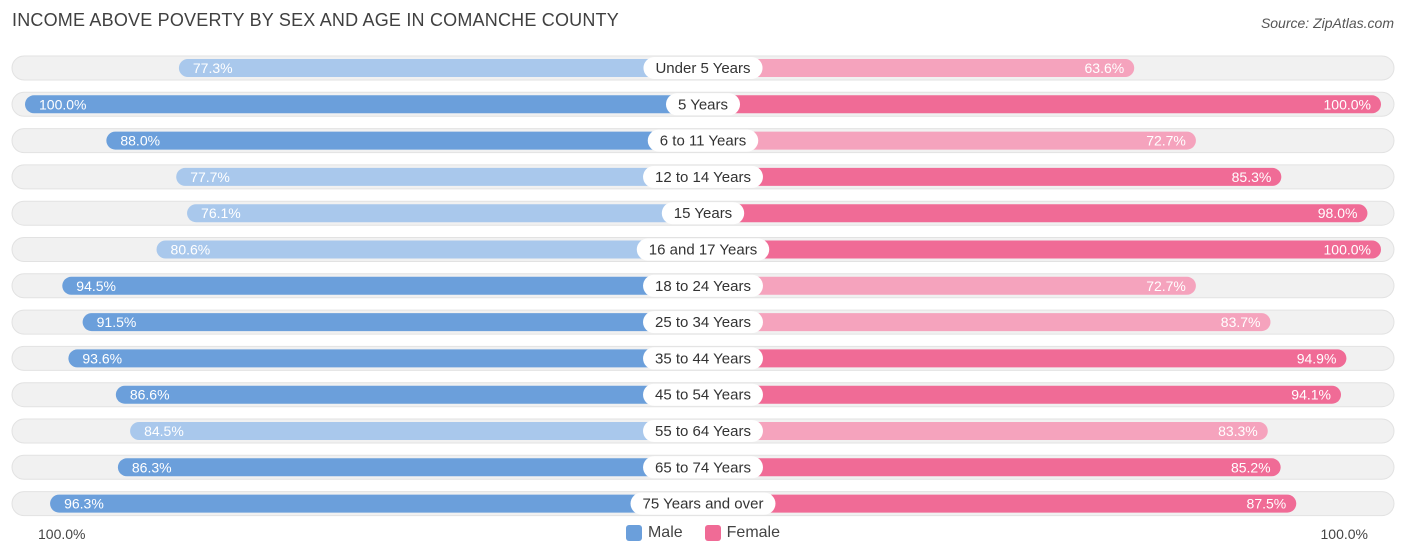  What do you see at coordinates (210, 177) in the screenshot?
I see `male-value-label: 77.7%` at bounding box center [210, 177].